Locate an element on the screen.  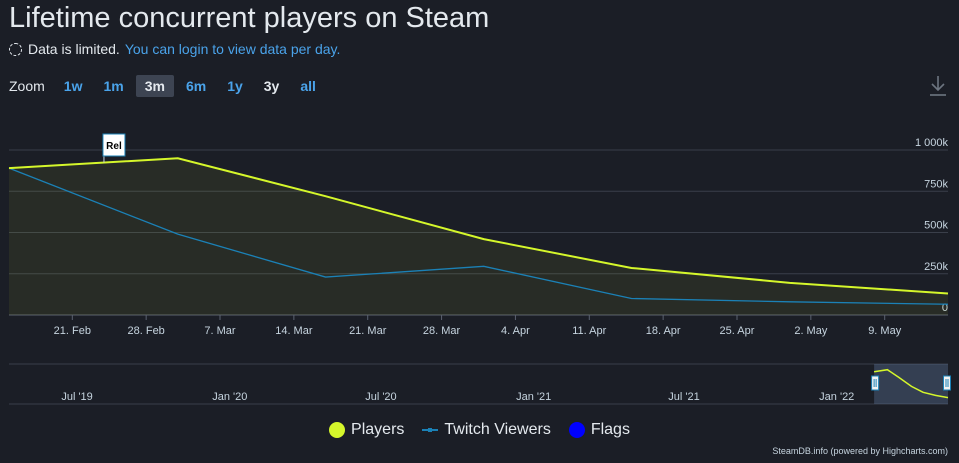
legend-item-players: Players is located at coordinates (366, 430).